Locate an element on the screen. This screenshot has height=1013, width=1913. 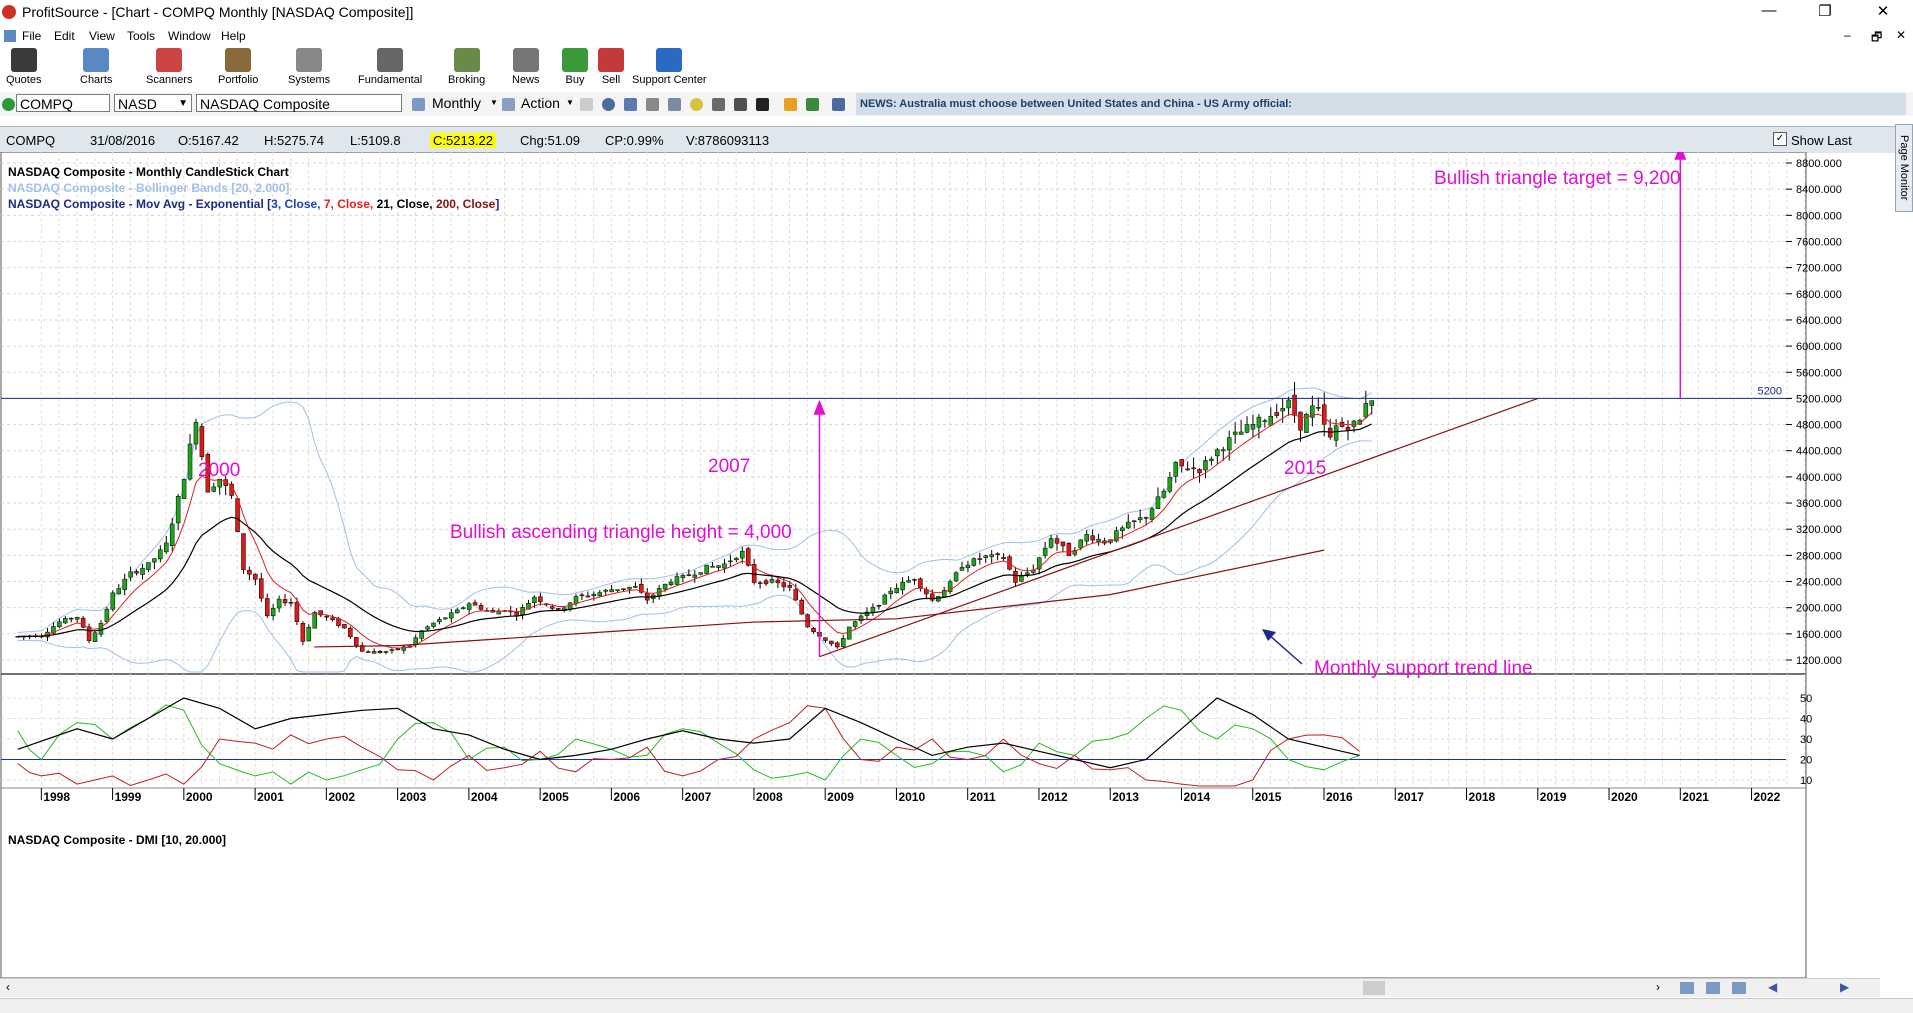
date-tick-label: 2013 is located at coordinates (1125, 797).